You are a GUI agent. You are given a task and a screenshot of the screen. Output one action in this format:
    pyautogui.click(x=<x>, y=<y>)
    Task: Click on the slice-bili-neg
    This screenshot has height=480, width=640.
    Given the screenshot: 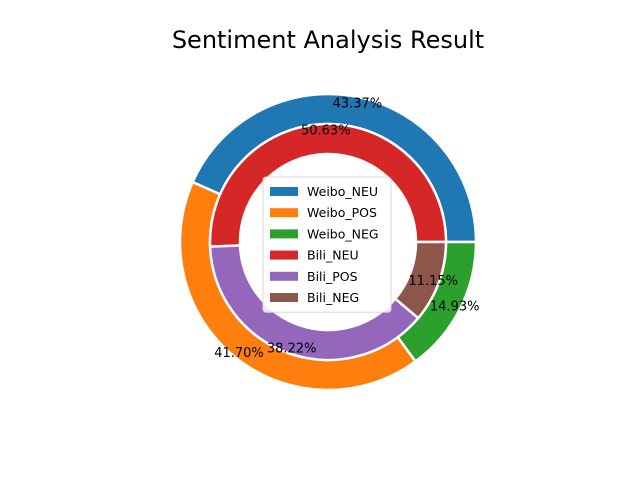 What is the action you would take?
    pyautogui.click(x=421, y=280)
    